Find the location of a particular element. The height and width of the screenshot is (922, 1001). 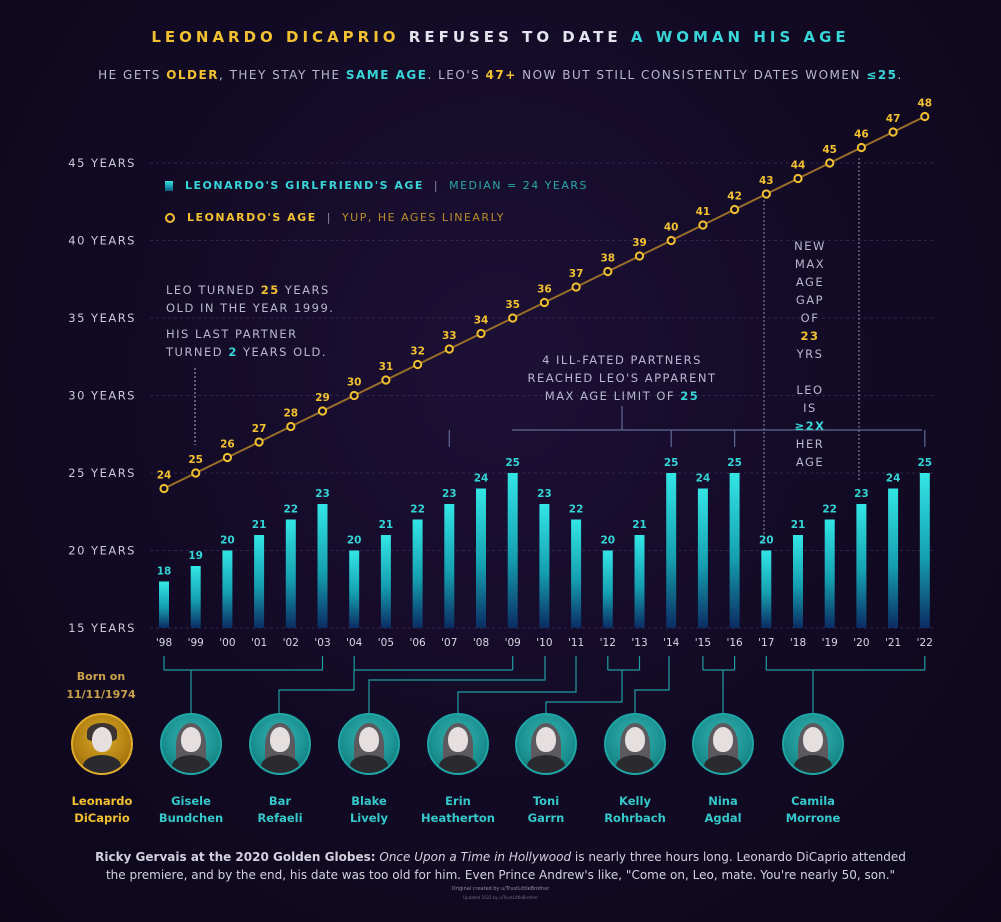

y-tick-label: 35 YEARS is located at coordinates (102, 318).